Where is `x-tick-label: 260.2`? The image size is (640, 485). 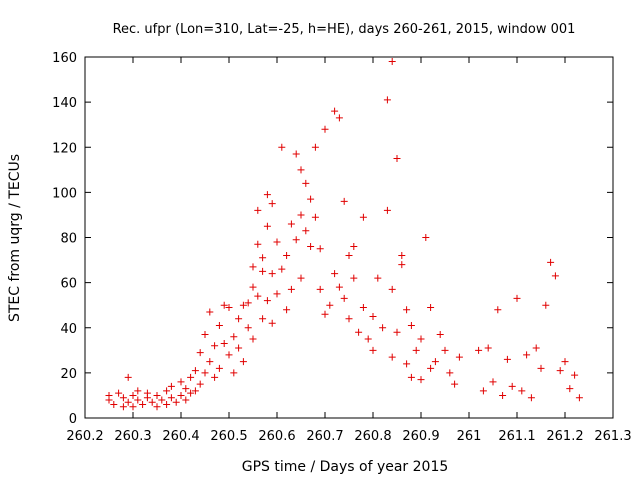 x-tick-label: 260.2 is located at coordinates (84, 436).